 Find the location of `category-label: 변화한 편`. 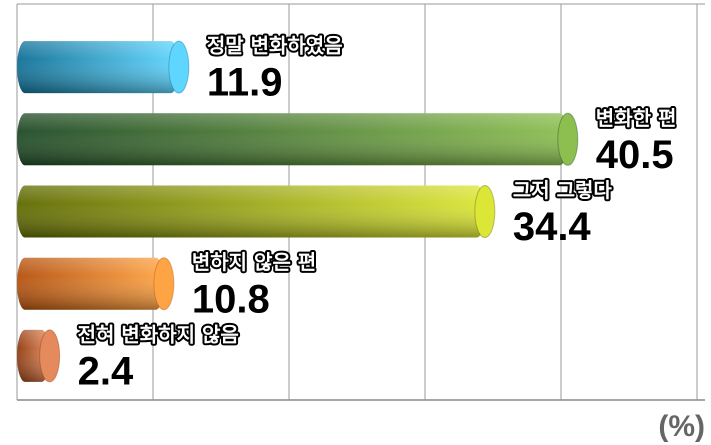

category-label: 변화한 편 is located at coordinates (636, 118).